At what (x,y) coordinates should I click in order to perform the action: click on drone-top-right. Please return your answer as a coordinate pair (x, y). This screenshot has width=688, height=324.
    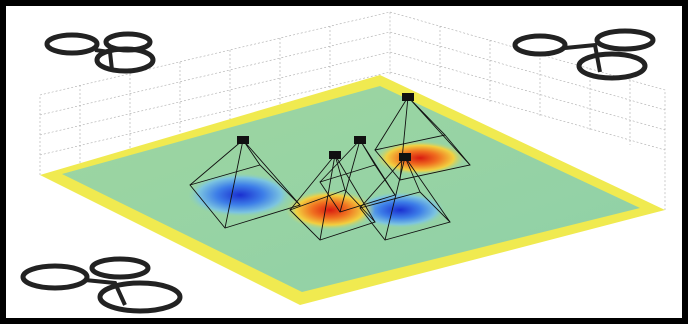
    Looking at the image, I should click on (584, 54).